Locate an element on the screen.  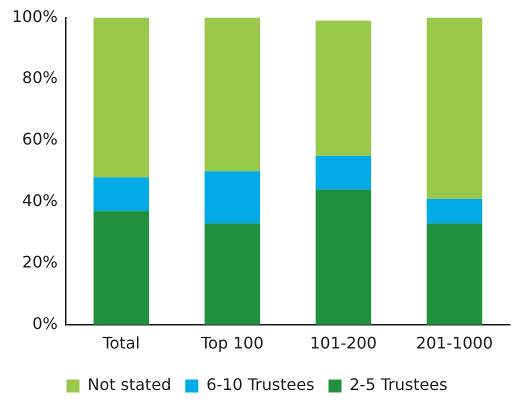
x-tick-label: 101-200 is located at coordinates (343, 343).